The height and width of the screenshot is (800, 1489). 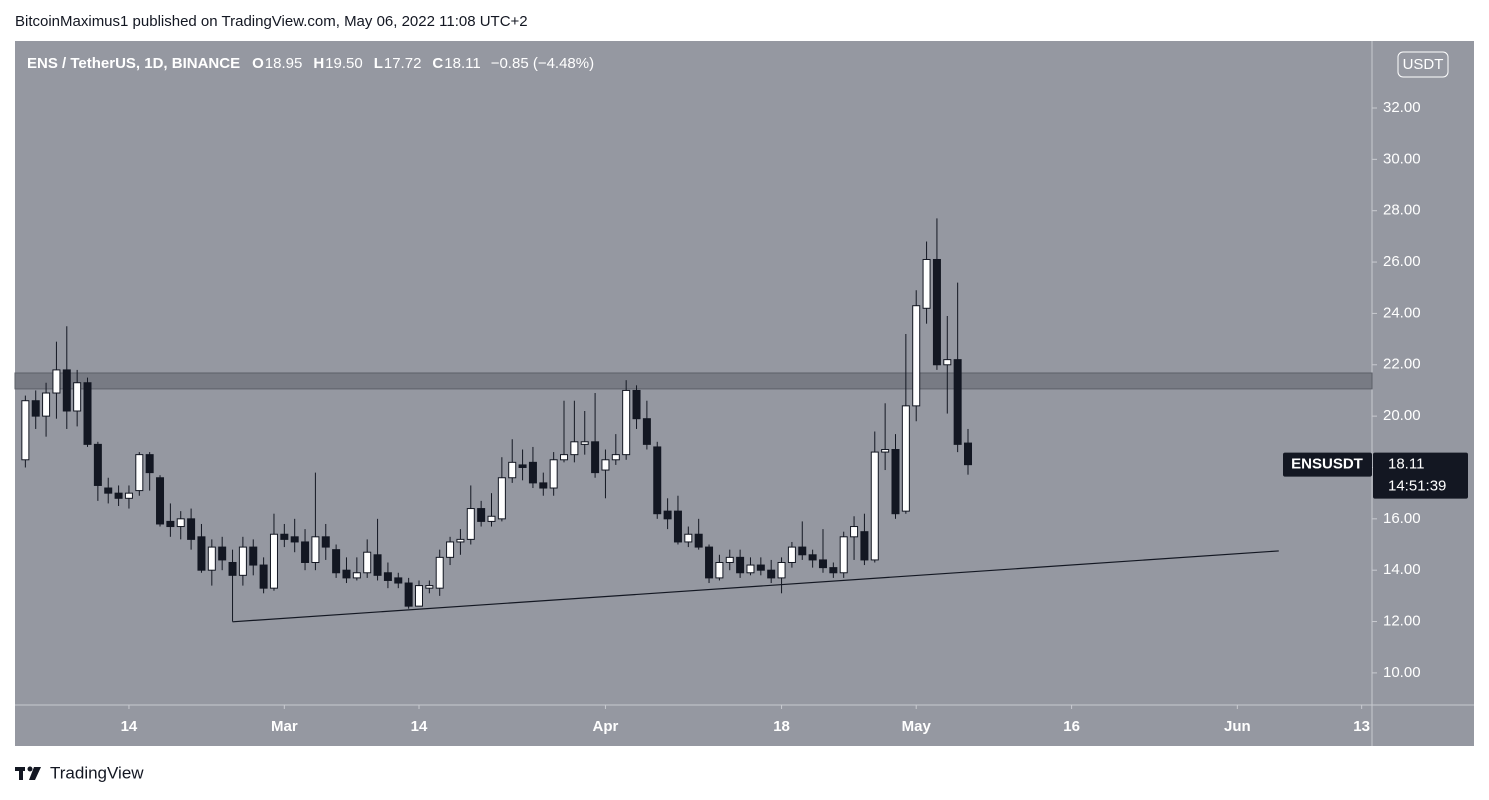 I want to click on x-tick-label: 18, so click(x=781, y=726).